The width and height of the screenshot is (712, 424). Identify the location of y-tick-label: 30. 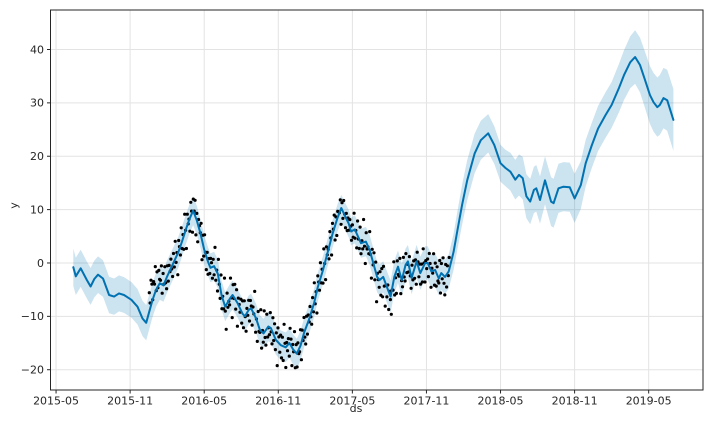
(37, 103).